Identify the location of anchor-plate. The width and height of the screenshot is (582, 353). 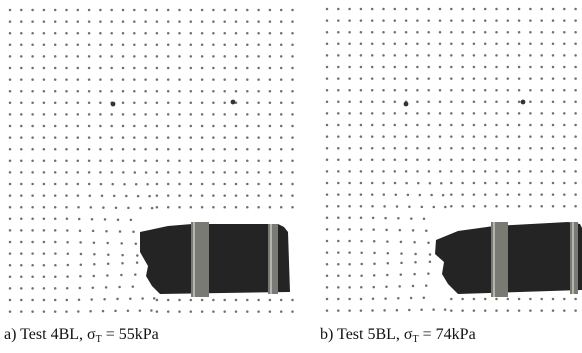
(215, 259).